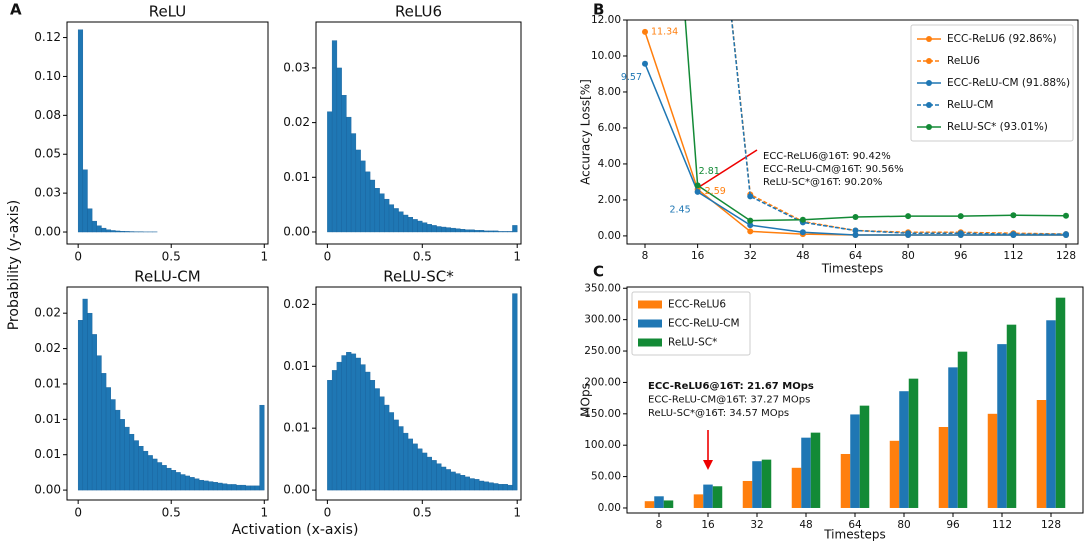 This screenshot has width=1087, height=541. I want to click on legend-label: ECC-ReLU6, so click(697, 305).